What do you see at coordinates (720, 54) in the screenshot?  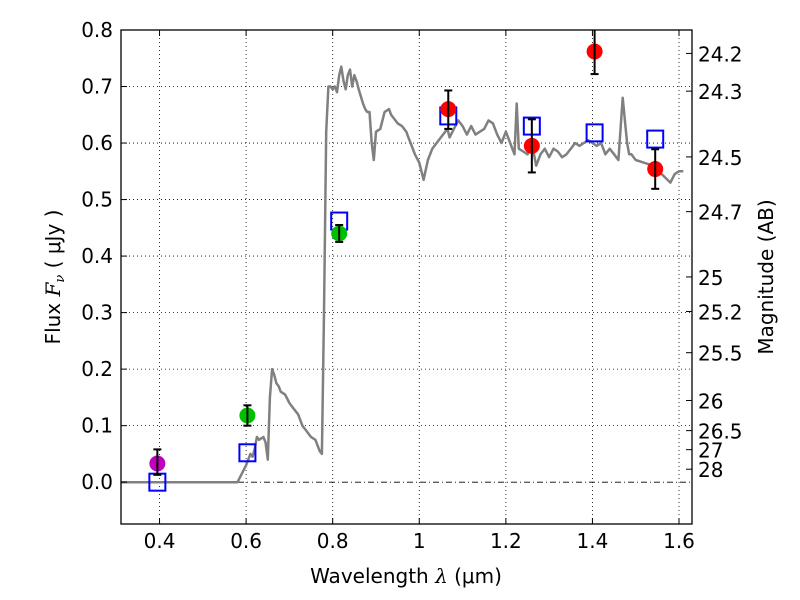 I see `y2-tick-label: 24.2` at bounding box center [720, 54].